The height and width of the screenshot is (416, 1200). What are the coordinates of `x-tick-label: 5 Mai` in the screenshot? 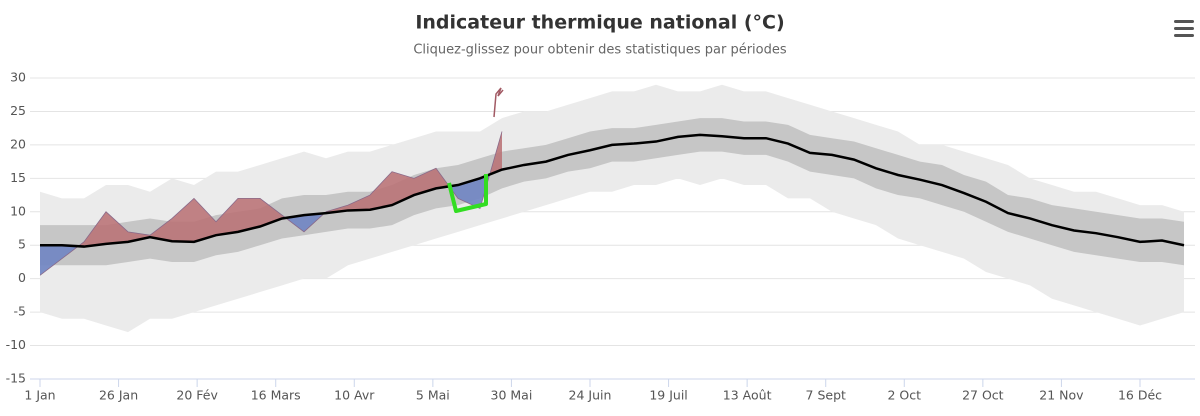 It's located at (433, 395).